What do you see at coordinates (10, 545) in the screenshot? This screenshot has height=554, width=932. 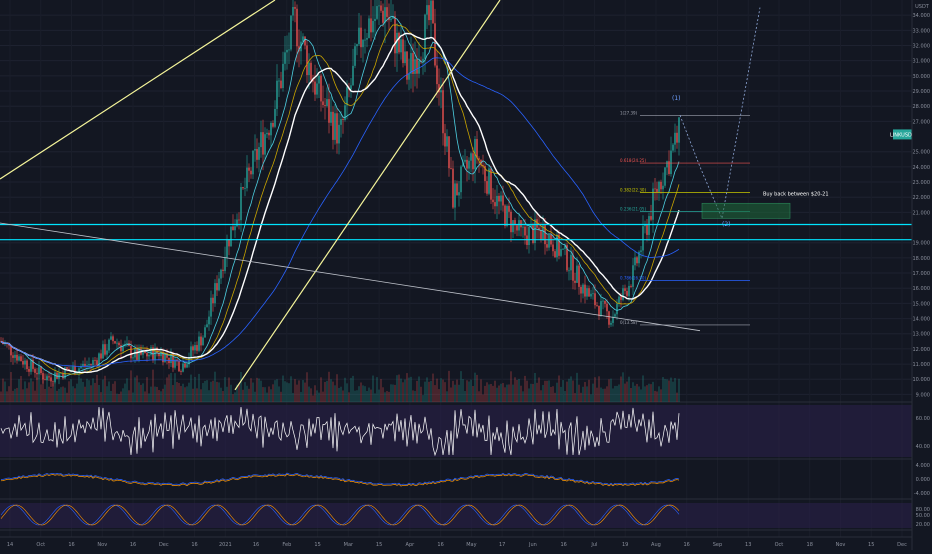 I see `time-tick-label: 14` at bounding box center [10, 545].